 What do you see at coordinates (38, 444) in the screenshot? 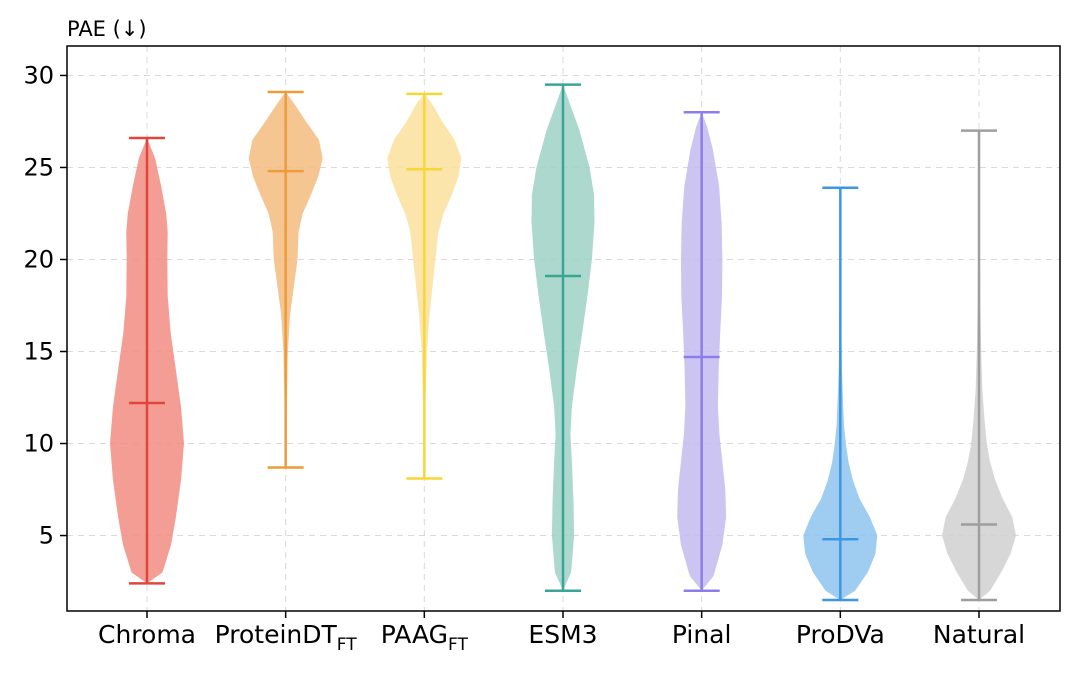
I see `y-tick-label-10: 10` at bounding box center [38, 444].